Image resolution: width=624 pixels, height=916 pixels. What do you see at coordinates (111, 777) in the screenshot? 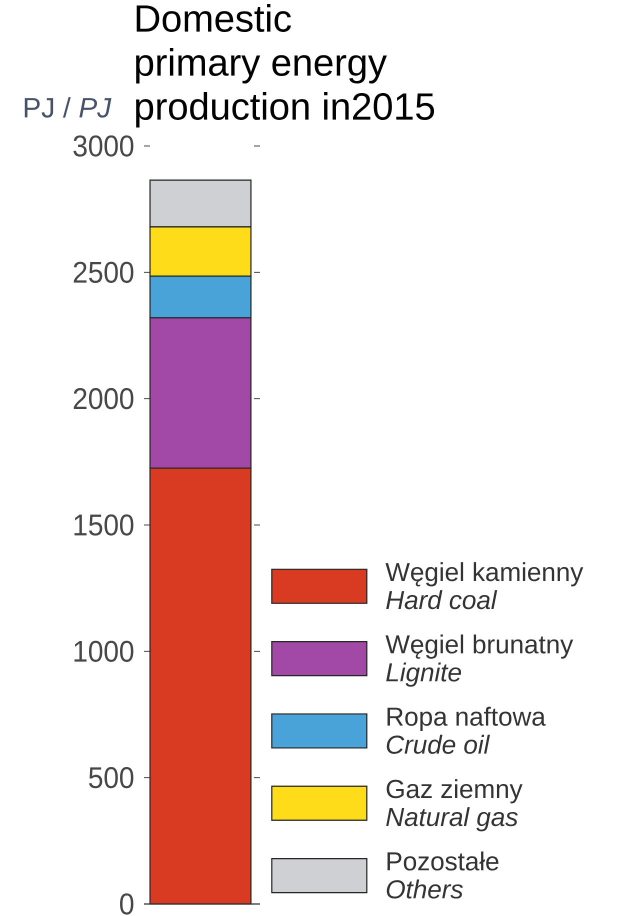
I see `y-tick-label: 500` at bounding box center [111, 777].